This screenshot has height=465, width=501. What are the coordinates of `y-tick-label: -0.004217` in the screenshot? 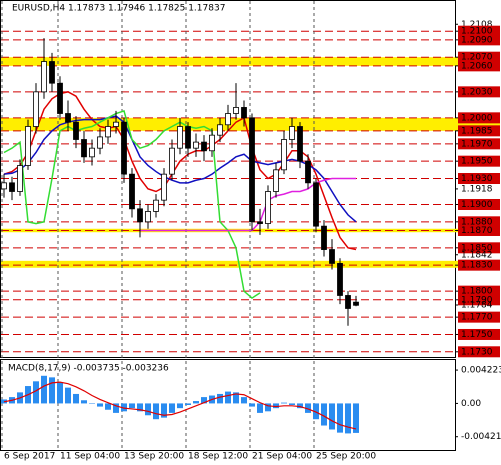 It's located at (481, 437).